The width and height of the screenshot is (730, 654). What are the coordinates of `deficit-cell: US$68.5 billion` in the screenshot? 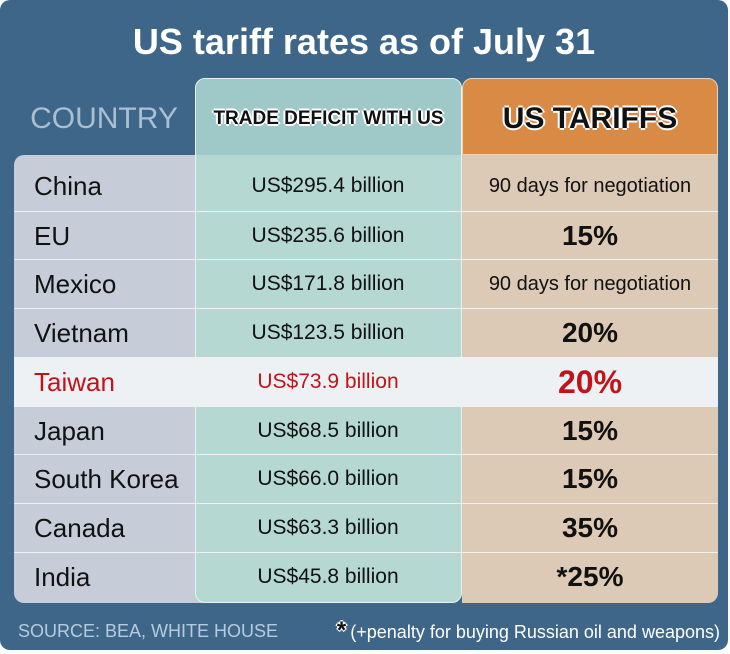 It's located at (328, 430).